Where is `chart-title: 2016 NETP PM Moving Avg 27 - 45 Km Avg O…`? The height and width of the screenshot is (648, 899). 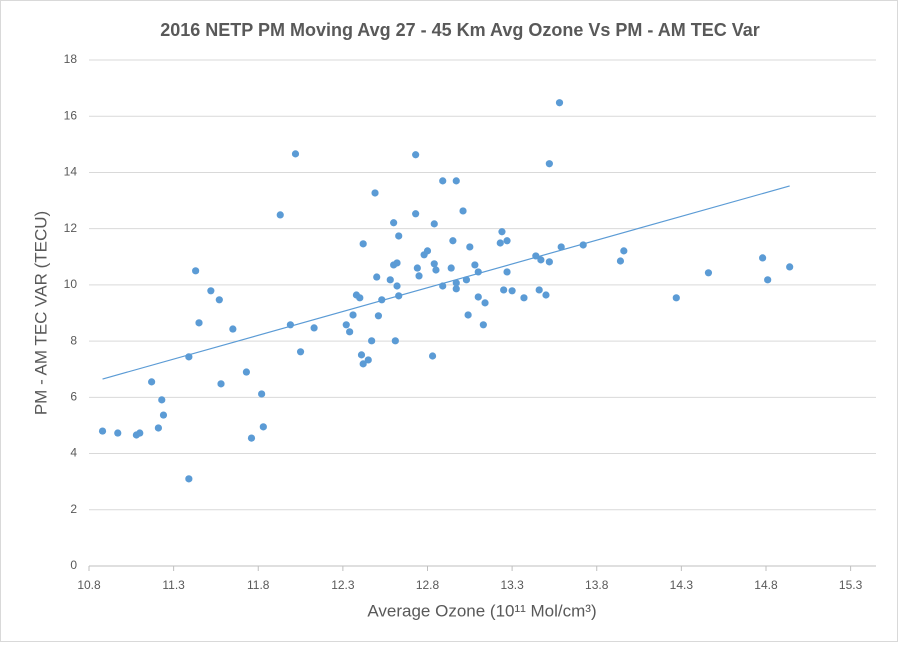
chart-title: 2016 NETP PM Moving Avg 27 - 45 Km Avg O… is located at coordinates (459, 30).